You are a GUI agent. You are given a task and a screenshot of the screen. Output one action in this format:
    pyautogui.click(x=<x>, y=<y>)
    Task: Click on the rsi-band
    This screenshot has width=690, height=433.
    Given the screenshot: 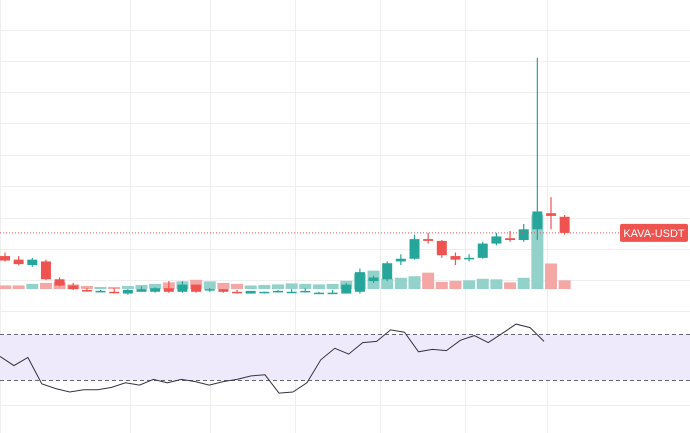 What is the action you would take?
    pyautogui.click(x=345, y=357)
    